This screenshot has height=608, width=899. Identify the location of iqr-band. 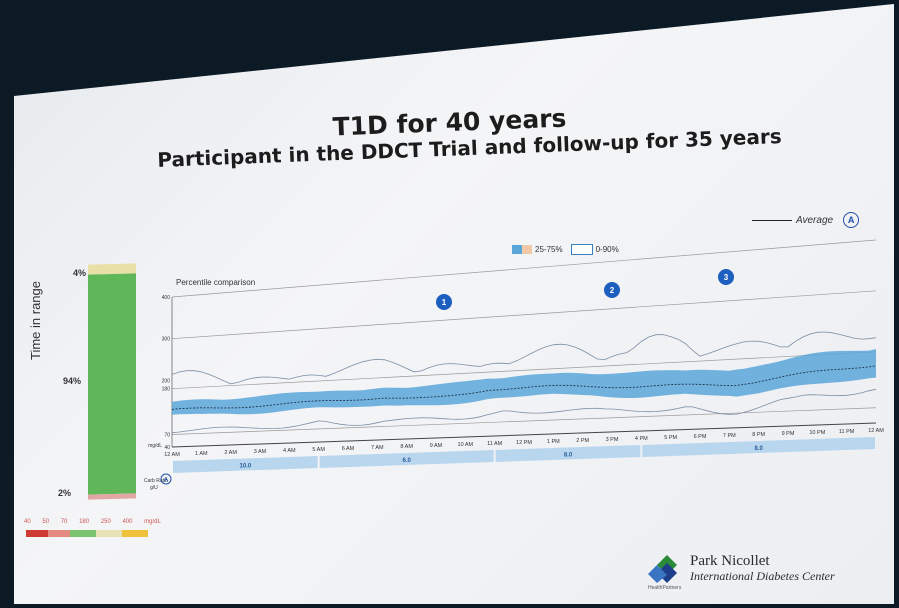
(524, 382).